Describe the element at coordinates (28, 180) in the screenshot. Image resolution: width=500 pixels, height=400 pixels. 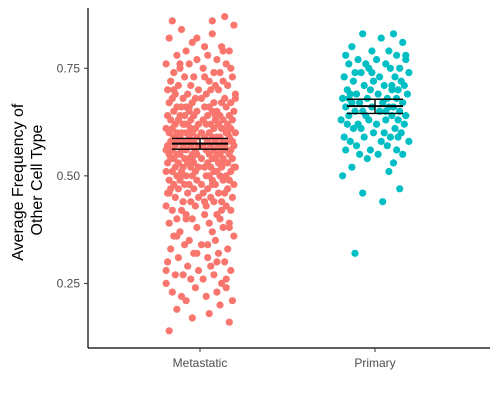
I see `y-axis-title: Average Frequency of Other Cell Type` at that location.